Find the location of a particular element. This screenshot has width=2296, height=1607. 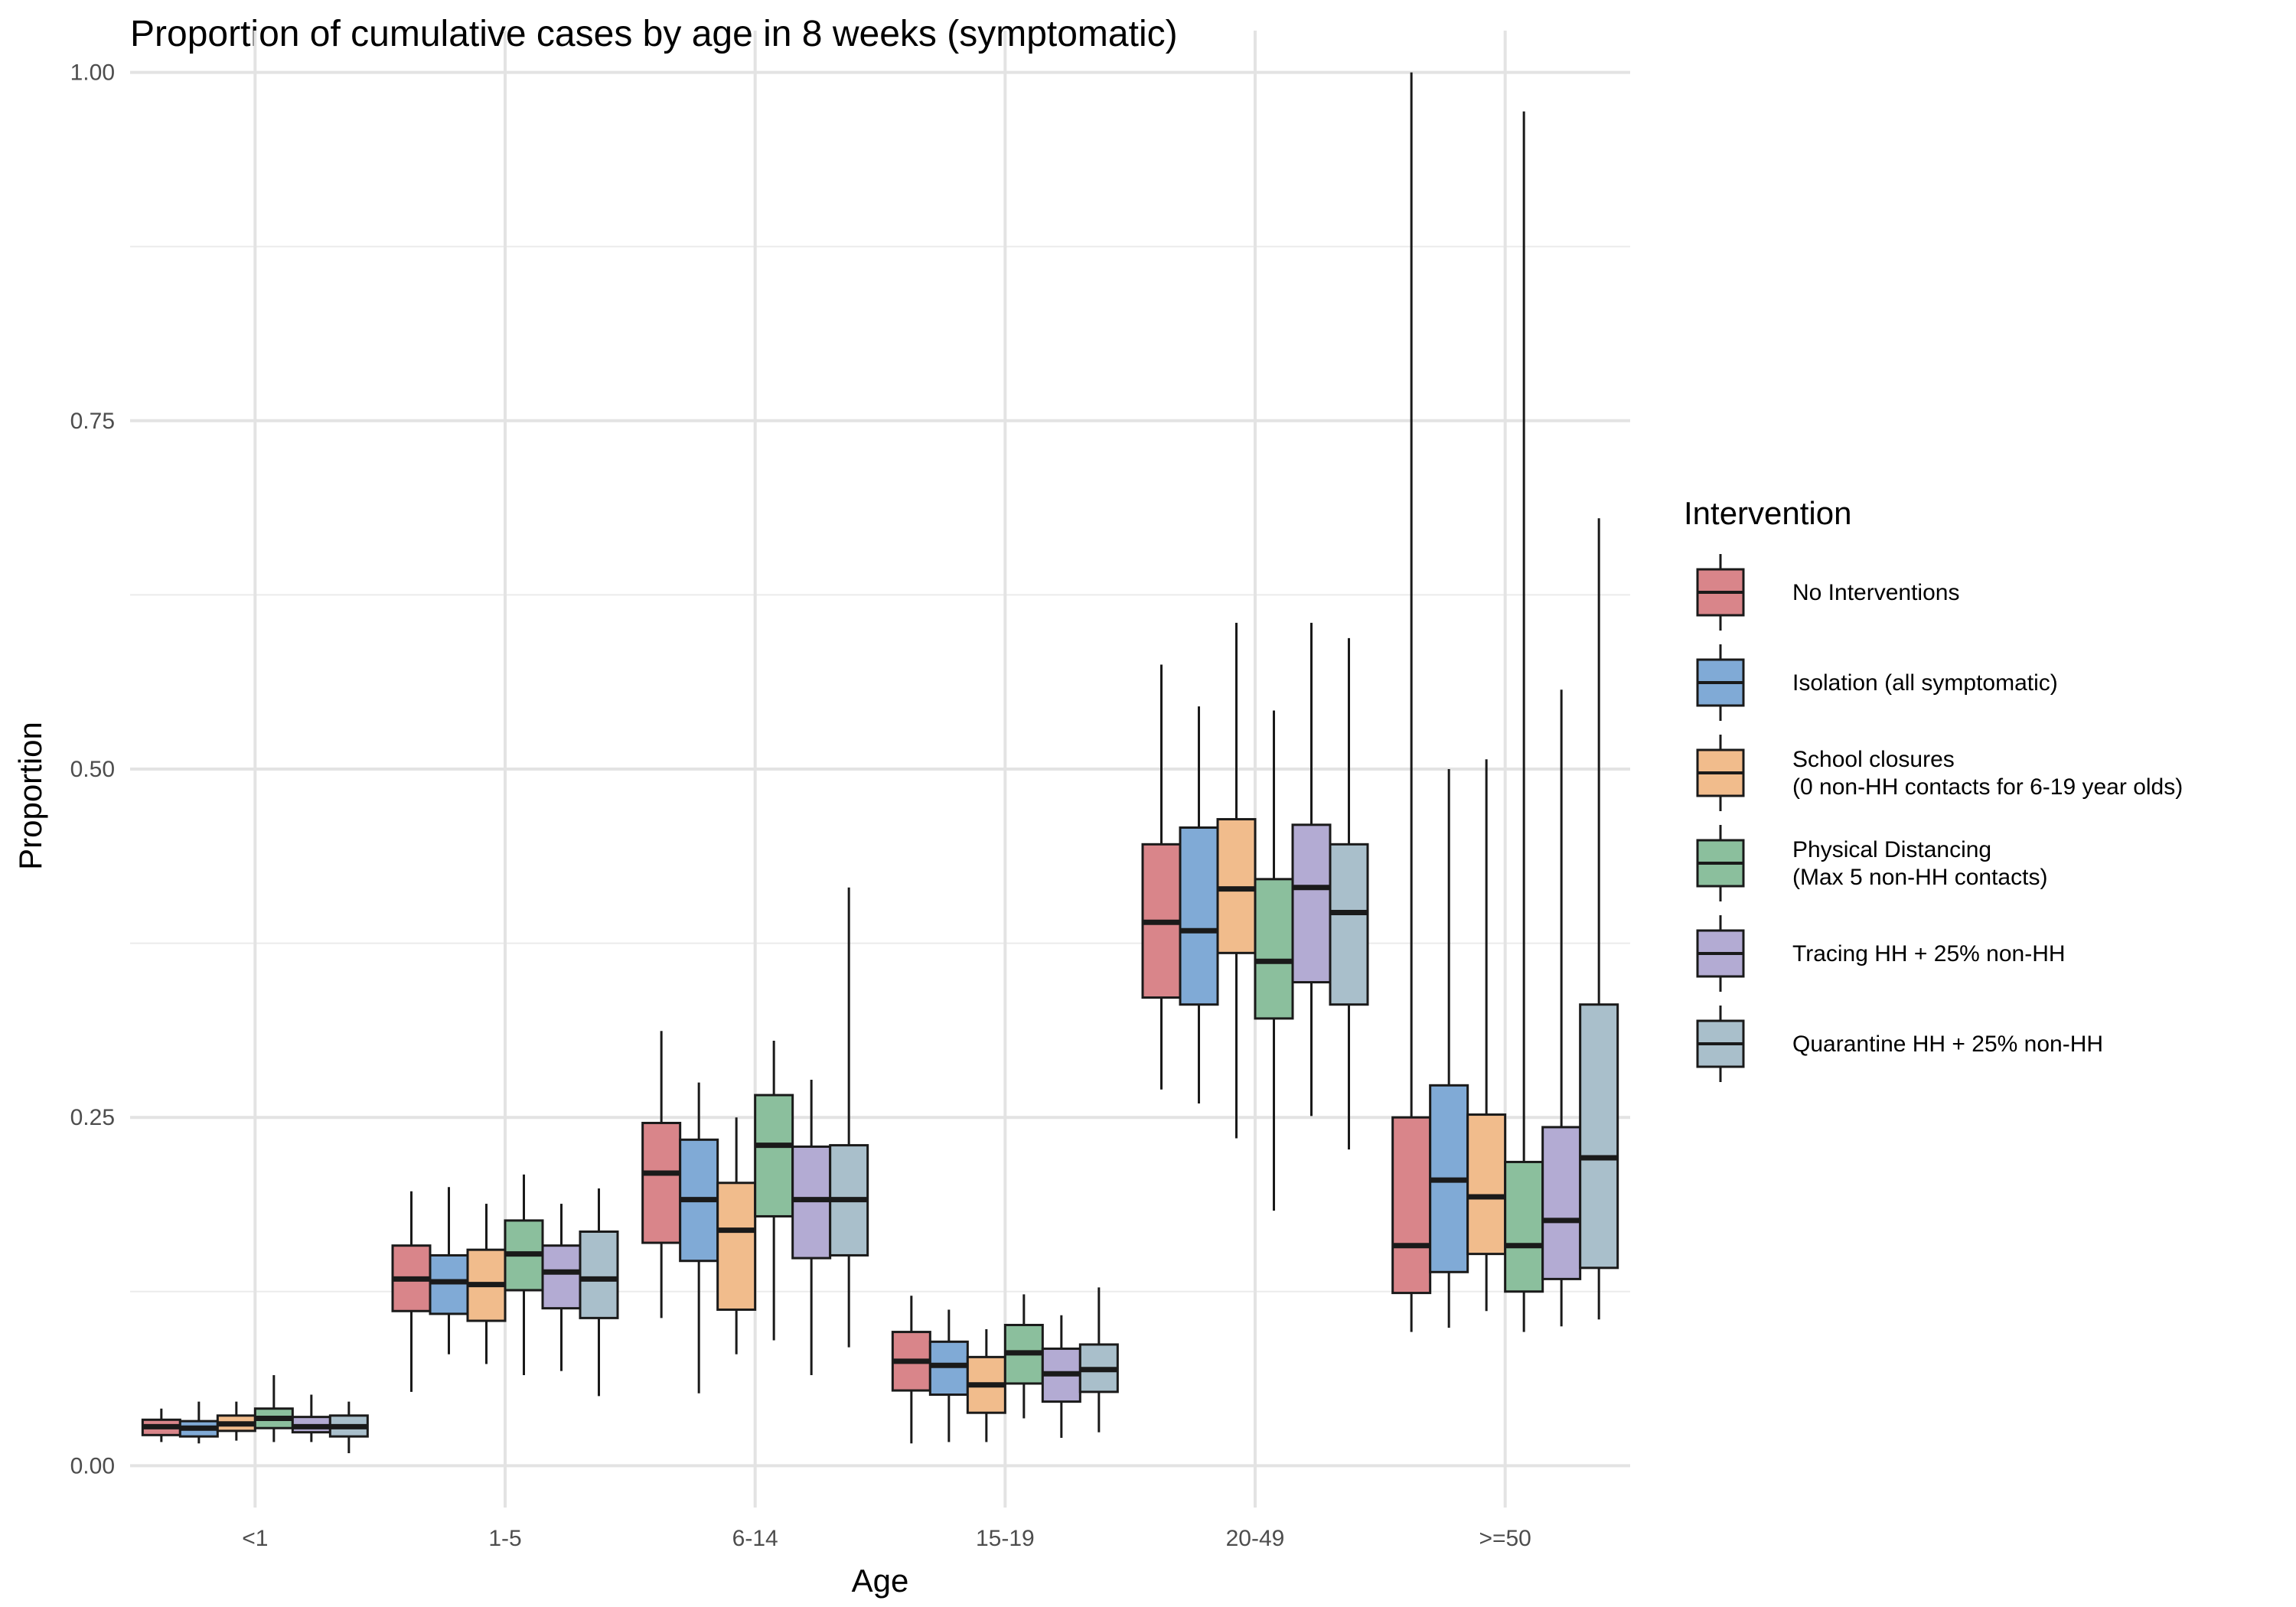

y-tick-label: 0.50 is located at coordinates (92, 769).